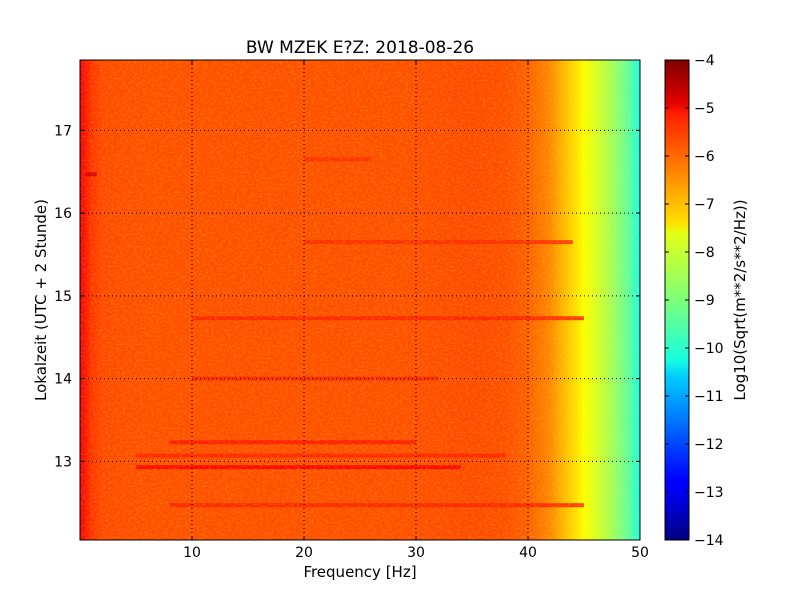 The width and height of the screenshot is (800, 600). I want to click on y-tick-label: 14, so click(63, 380).